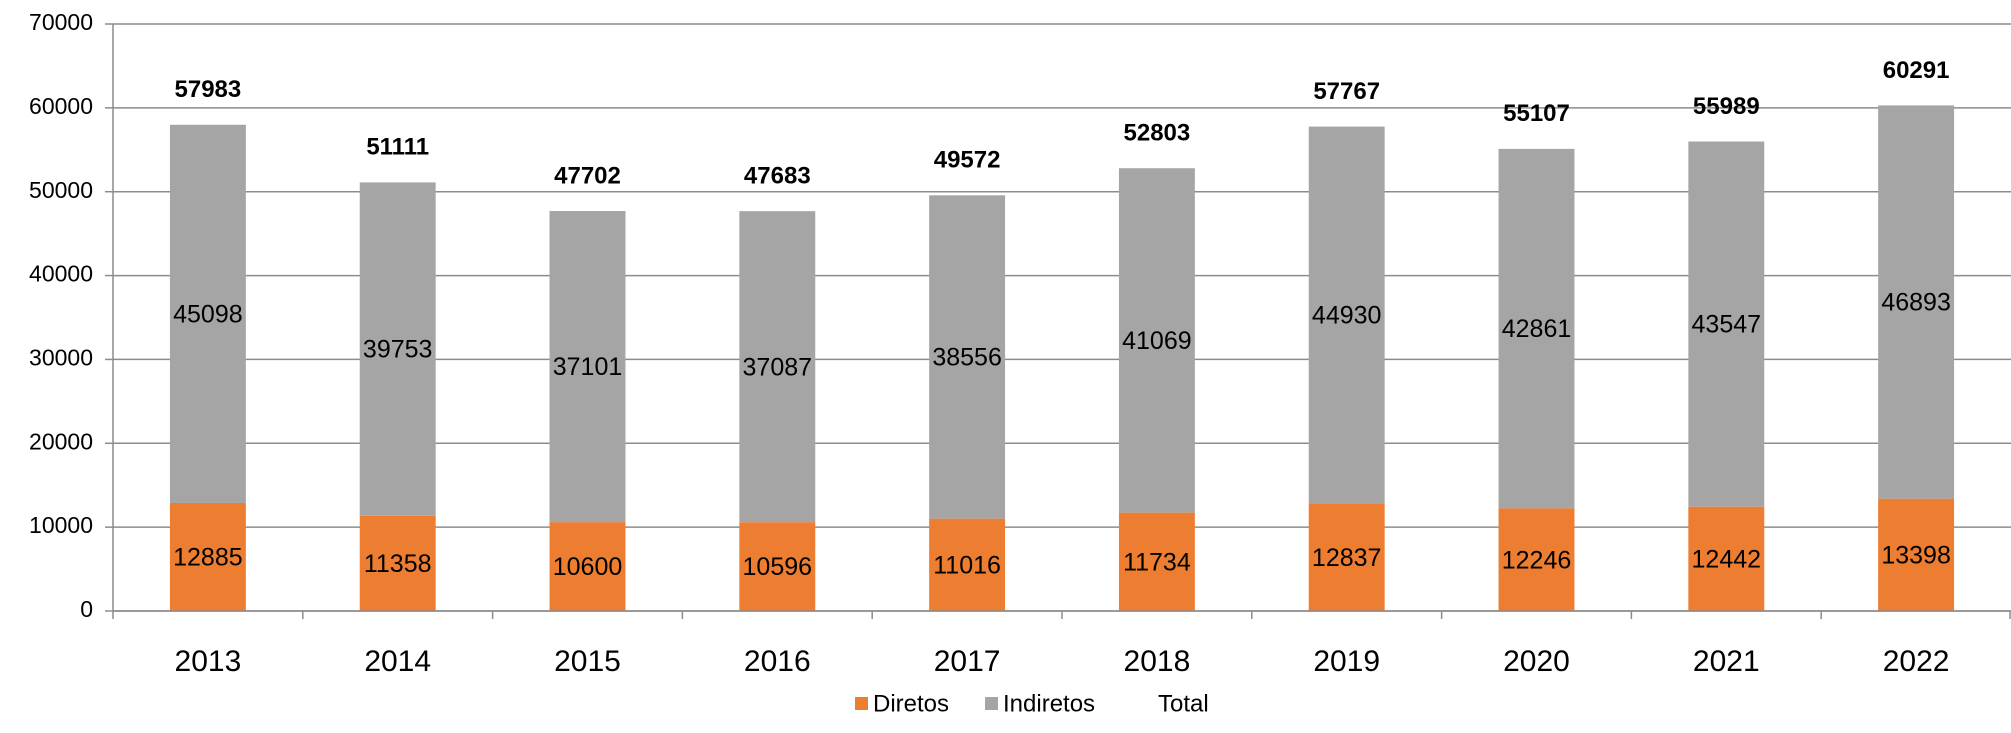  I want to click on value-label: 46893, so click(1916, 303).